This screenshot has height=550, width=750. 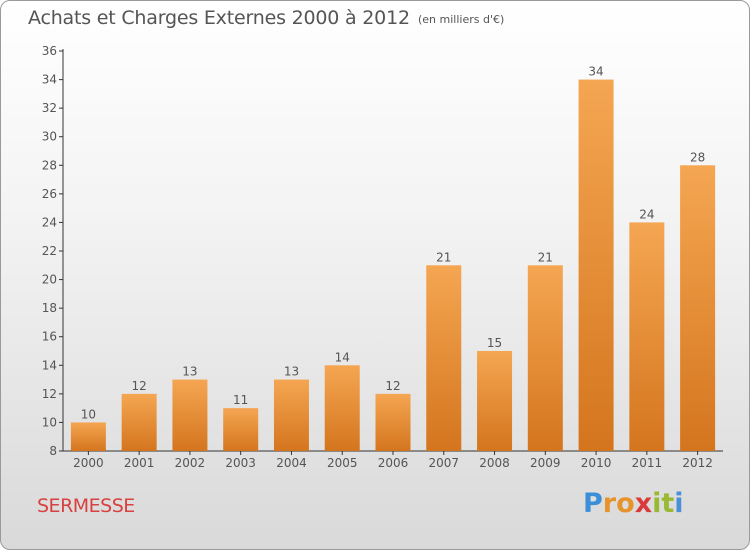 What do you see at coordinates (342, 357) in the screenshot?
I see `data-label: 14` at bounding box center [342, 357].